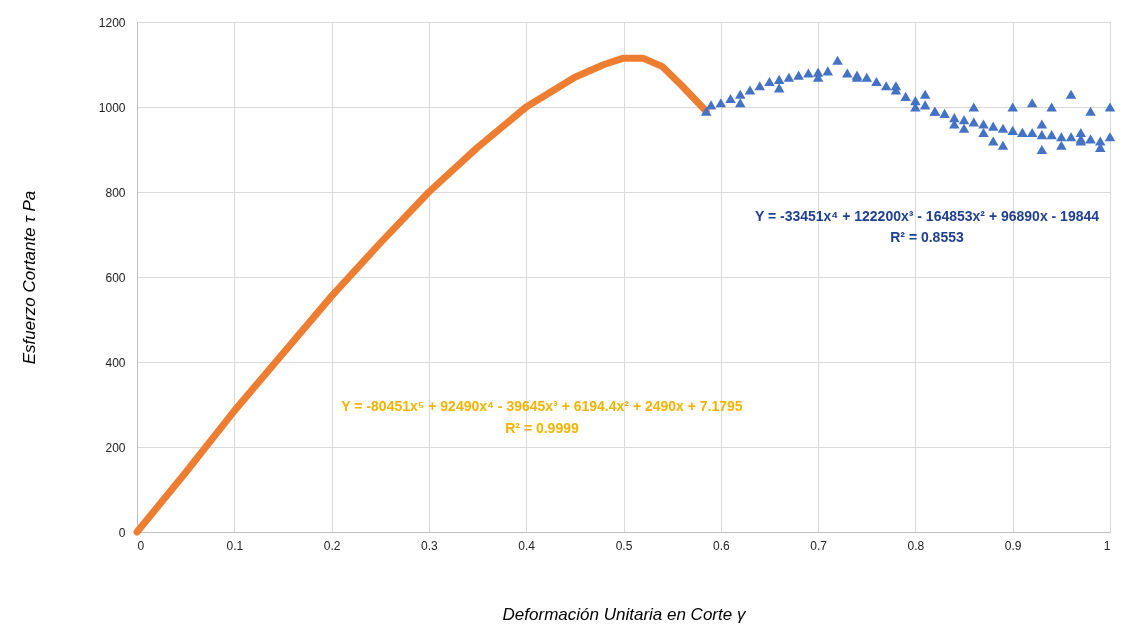  Describe the element at coordinates (624, 545) in the screenshot. I see `x-tick-label: 0.5` at that location.